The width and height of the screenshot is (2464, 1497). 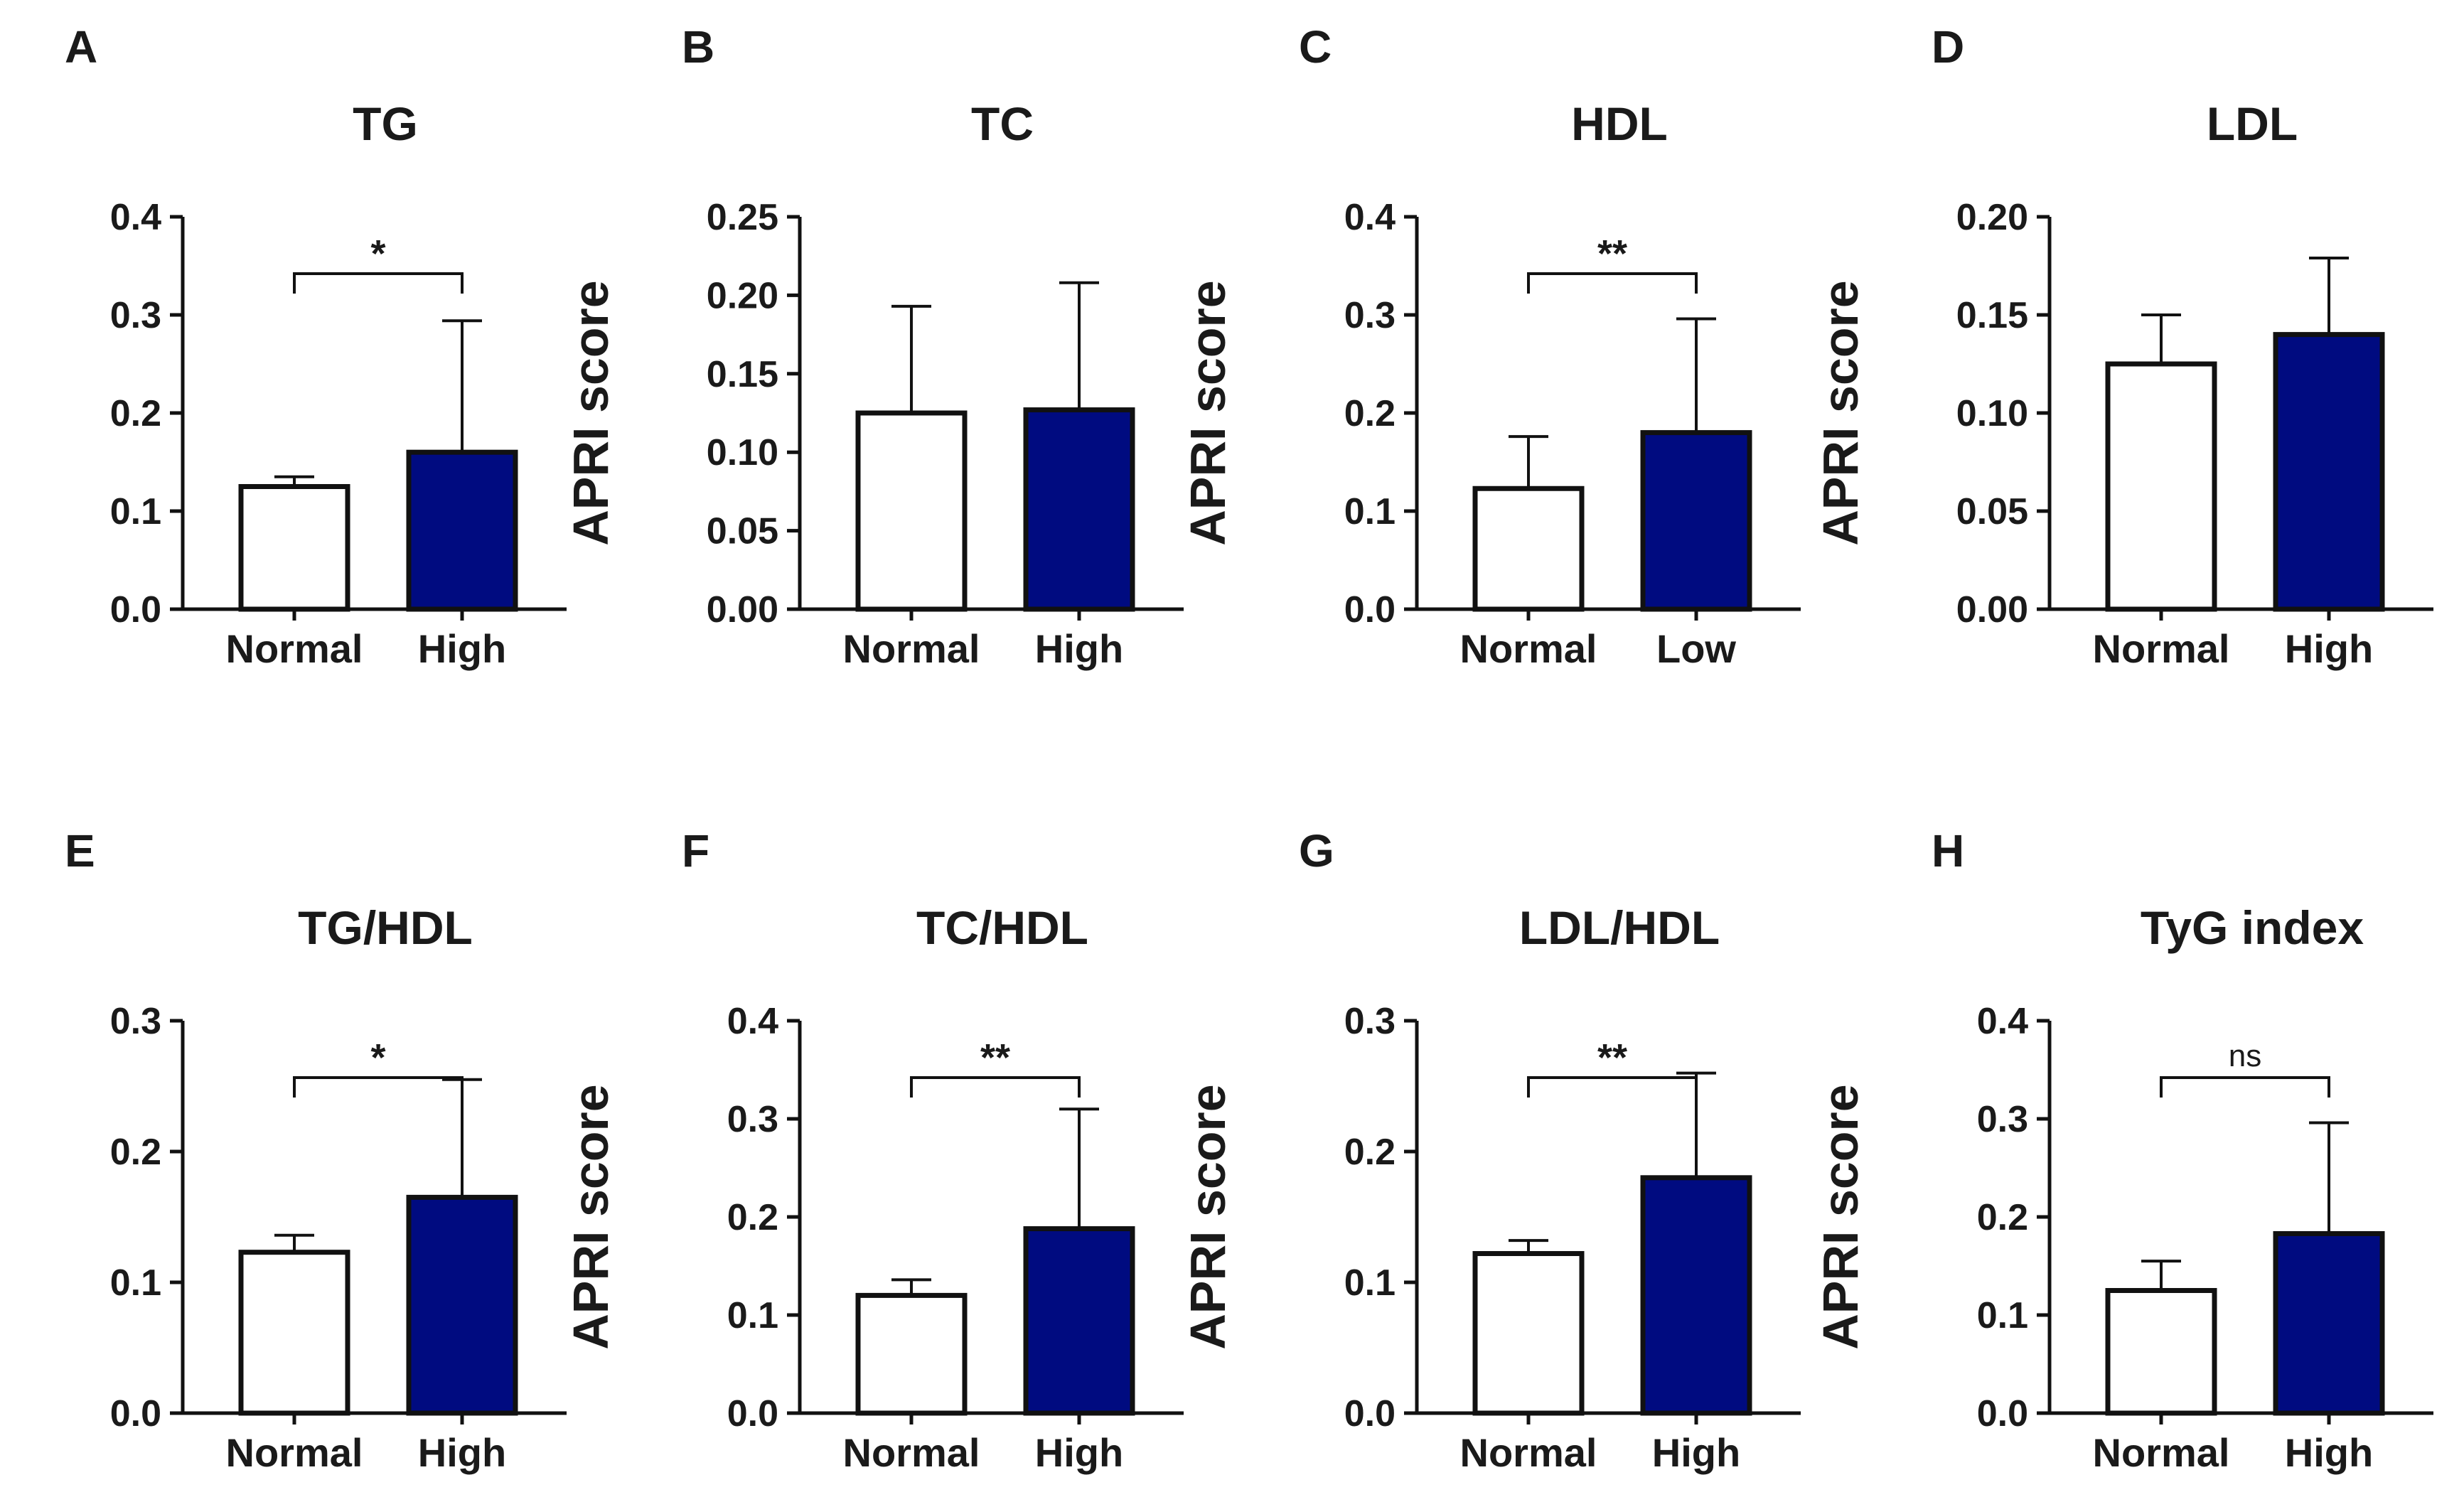 I want to click on panel-letter: E, so click(x=80, y=850).